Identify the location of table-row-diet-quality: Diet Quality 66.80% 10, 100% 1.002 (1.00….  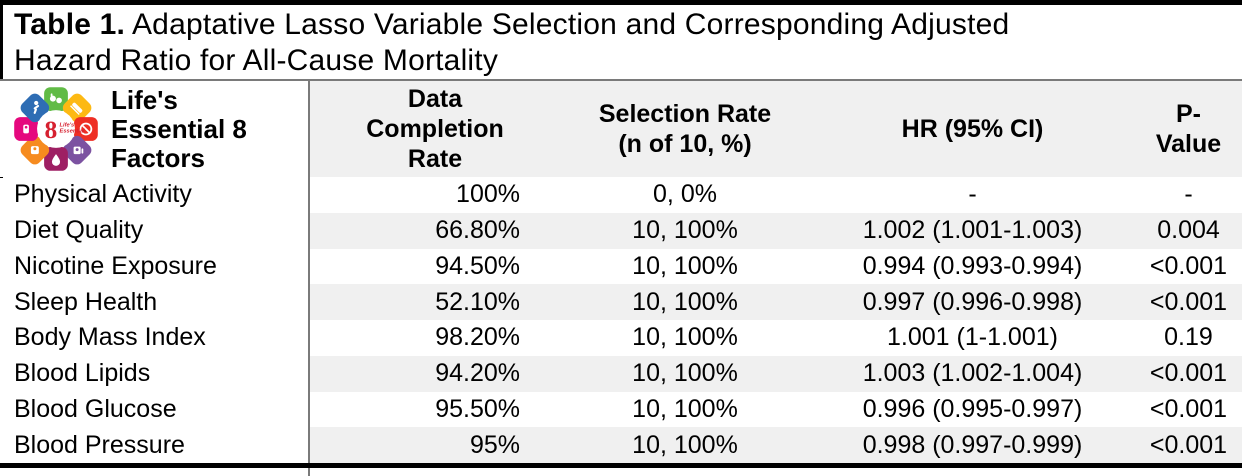
(621, 230).